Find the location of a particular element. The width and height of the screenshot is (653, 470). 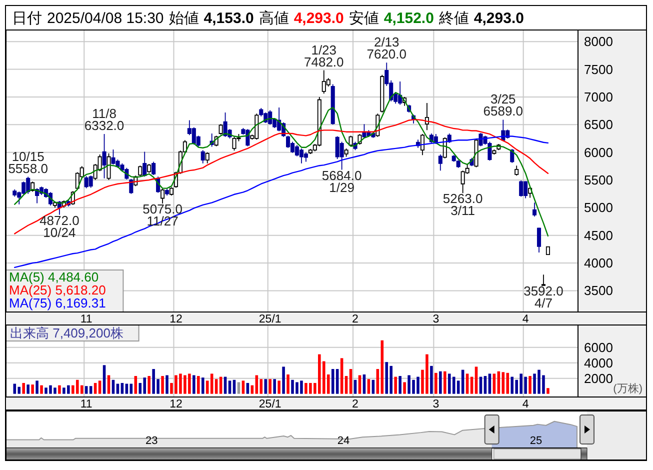

text: 4,153.0 is located at coordinates (229, 18).